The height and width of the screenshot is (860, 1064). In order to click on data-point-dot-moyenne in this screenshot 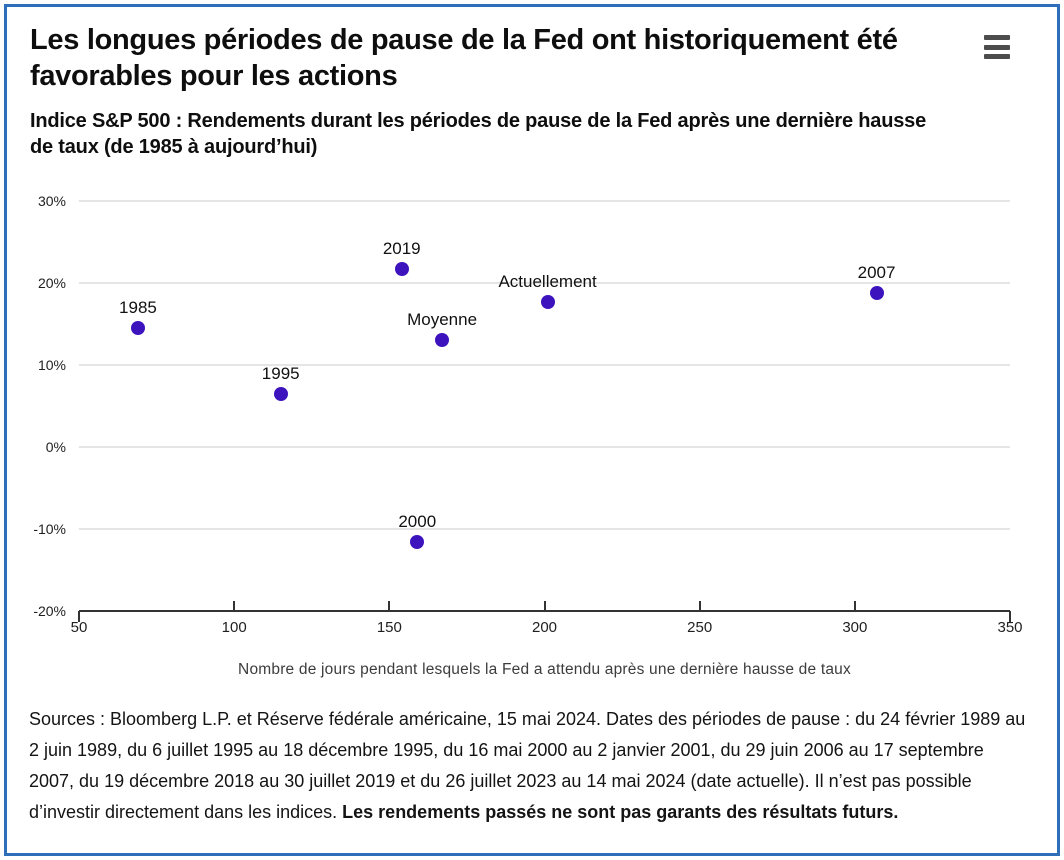, I will do `click(442, 339)`.